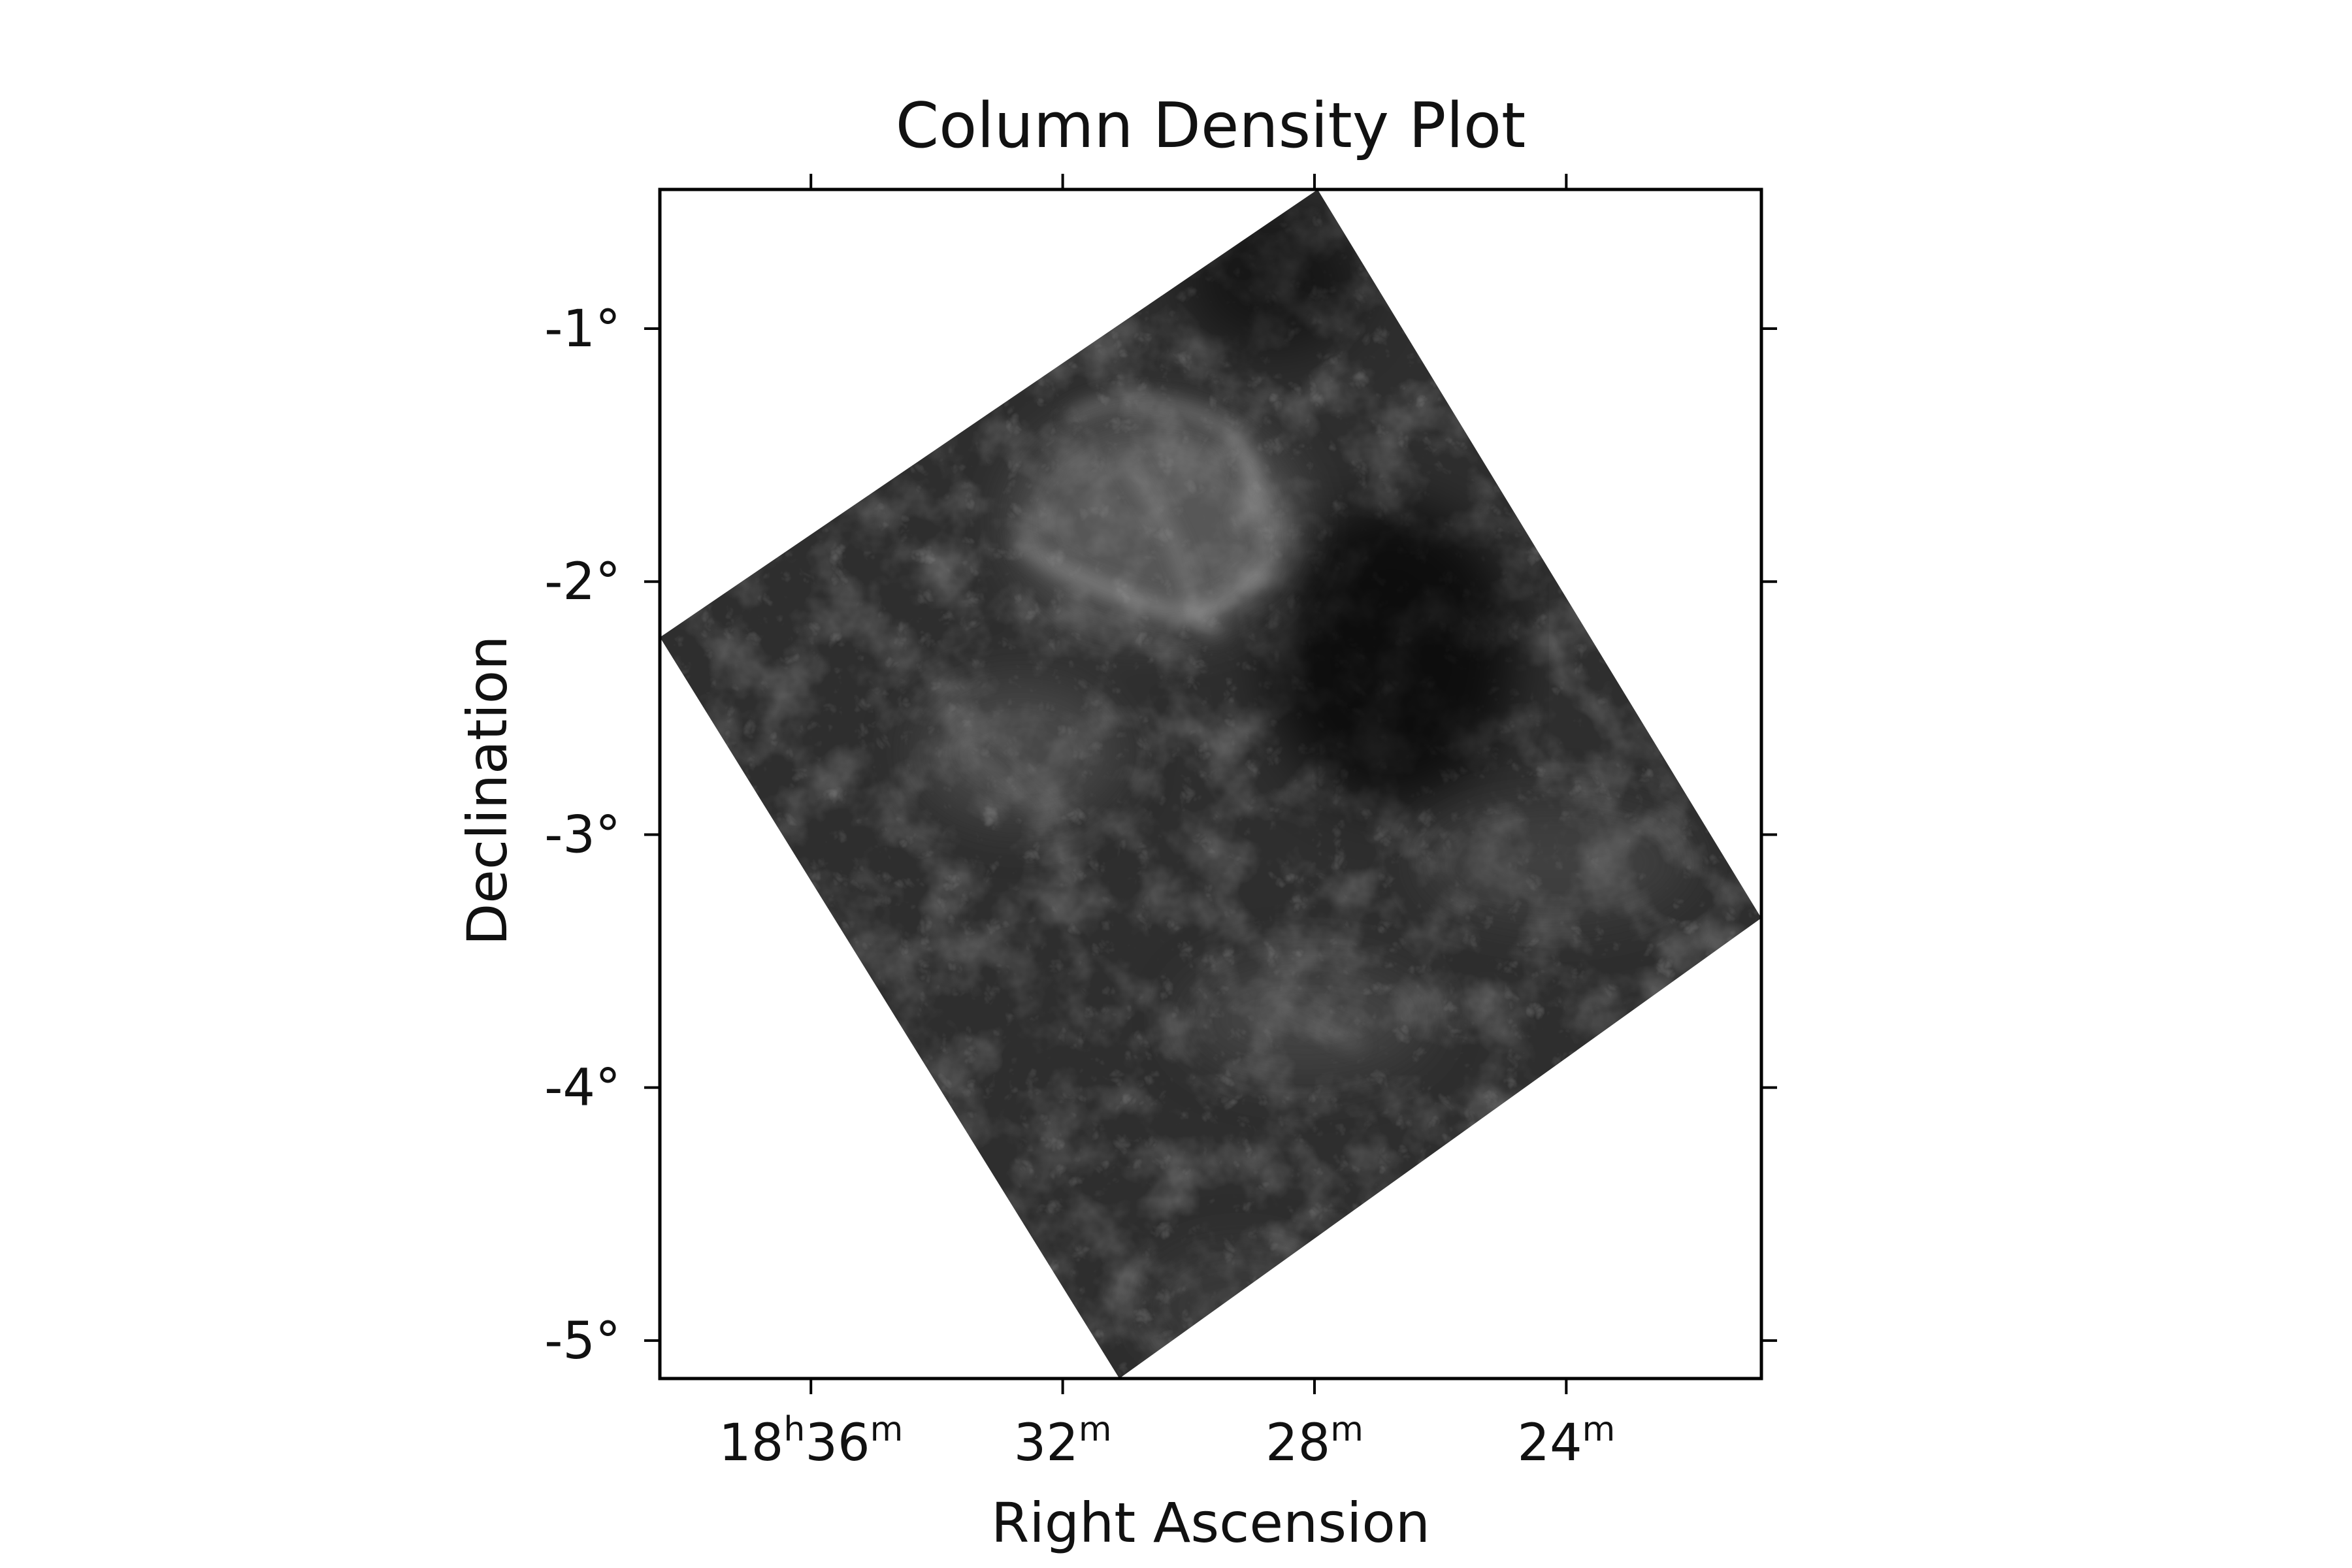  Describe the element at coordinates (1063, 1441) in the screenshot. I see `x-tick-label: 32m` at that location.